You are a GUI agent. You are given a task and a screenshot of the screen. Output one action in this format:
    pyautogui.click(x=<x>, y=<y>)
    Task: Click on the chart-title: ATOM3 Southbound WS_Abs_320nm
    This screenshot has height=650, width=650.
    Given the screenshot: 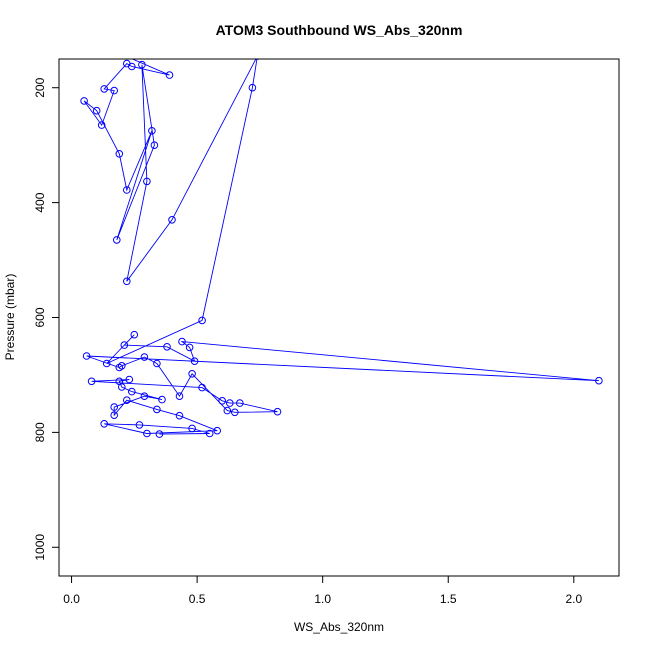 What is the action you would take?
    pyautogui.click(x=339, y=30)
    